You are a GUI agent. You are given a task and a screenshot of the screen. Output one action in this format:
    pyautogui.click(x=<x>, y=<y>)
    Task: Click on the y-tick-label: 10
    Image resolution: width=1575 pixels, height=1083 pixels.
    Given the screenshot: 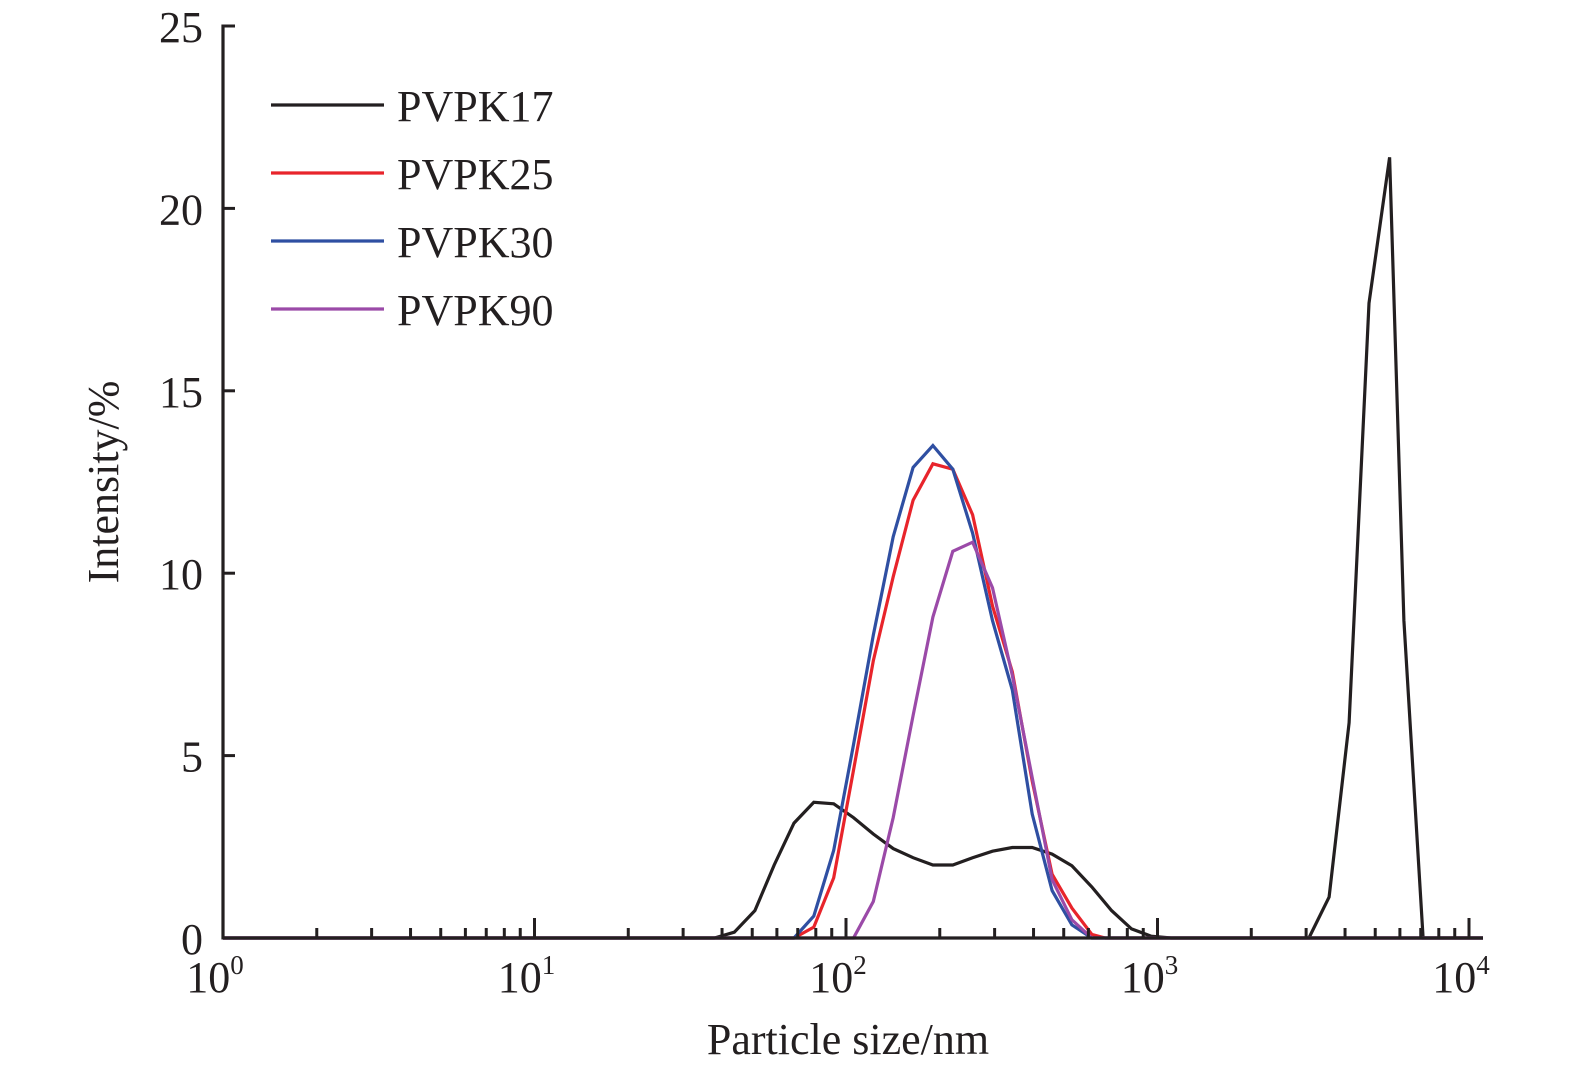 What is the action you would take?
    pyautogui.click(x=181, y=574)
    